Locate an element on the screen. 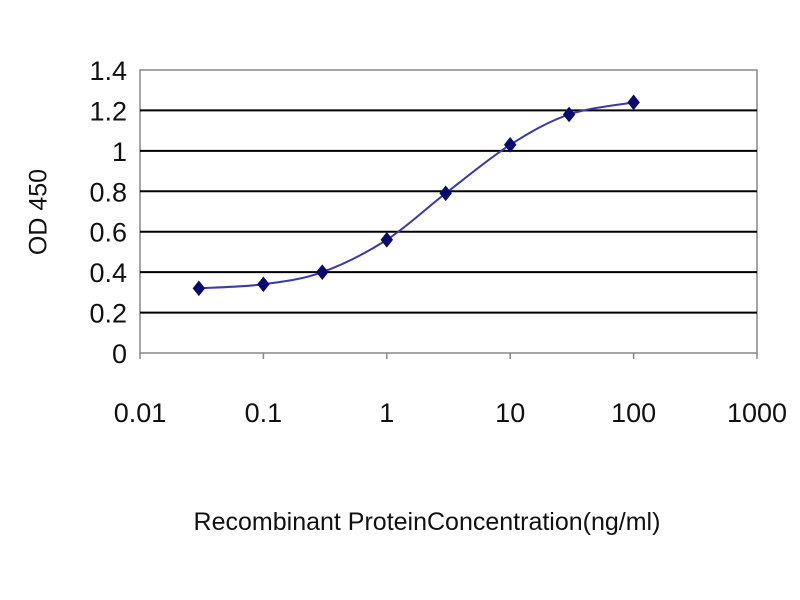 This screenshot has width=800, height=600. x-tick-labels: 0.01 0.1 1 10 100 1000 is located at coordinates (450, 413).